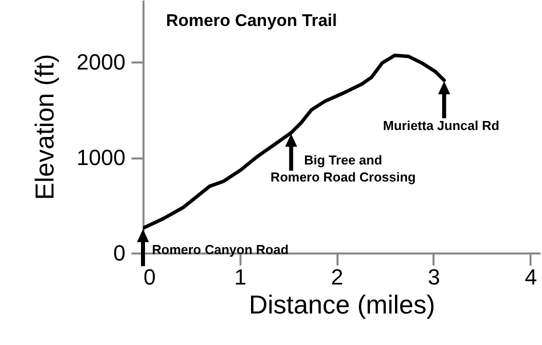 This screenshot has width=542, height=345. What do you see at coordinates (342, 305) in the screenshot?
I see `x-axis-title: Distance (miles)` at bounding box center [342, 305].